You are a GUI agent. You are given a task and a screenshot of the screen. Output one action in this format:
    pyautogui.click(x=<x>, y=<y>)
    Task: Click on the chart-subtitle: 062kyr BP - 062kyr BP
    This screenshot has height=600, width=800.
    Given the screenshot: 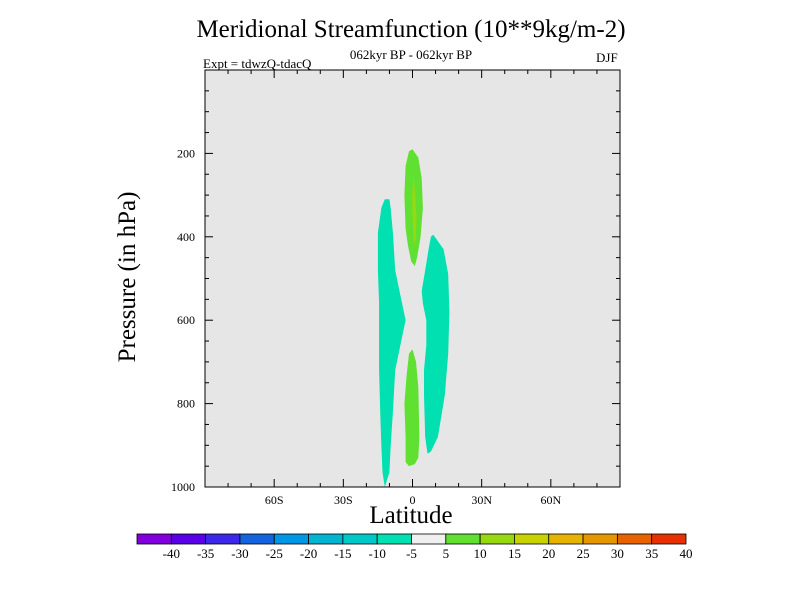 What is the action you would take?
    pyautogui.click(x=411, y=54)
    